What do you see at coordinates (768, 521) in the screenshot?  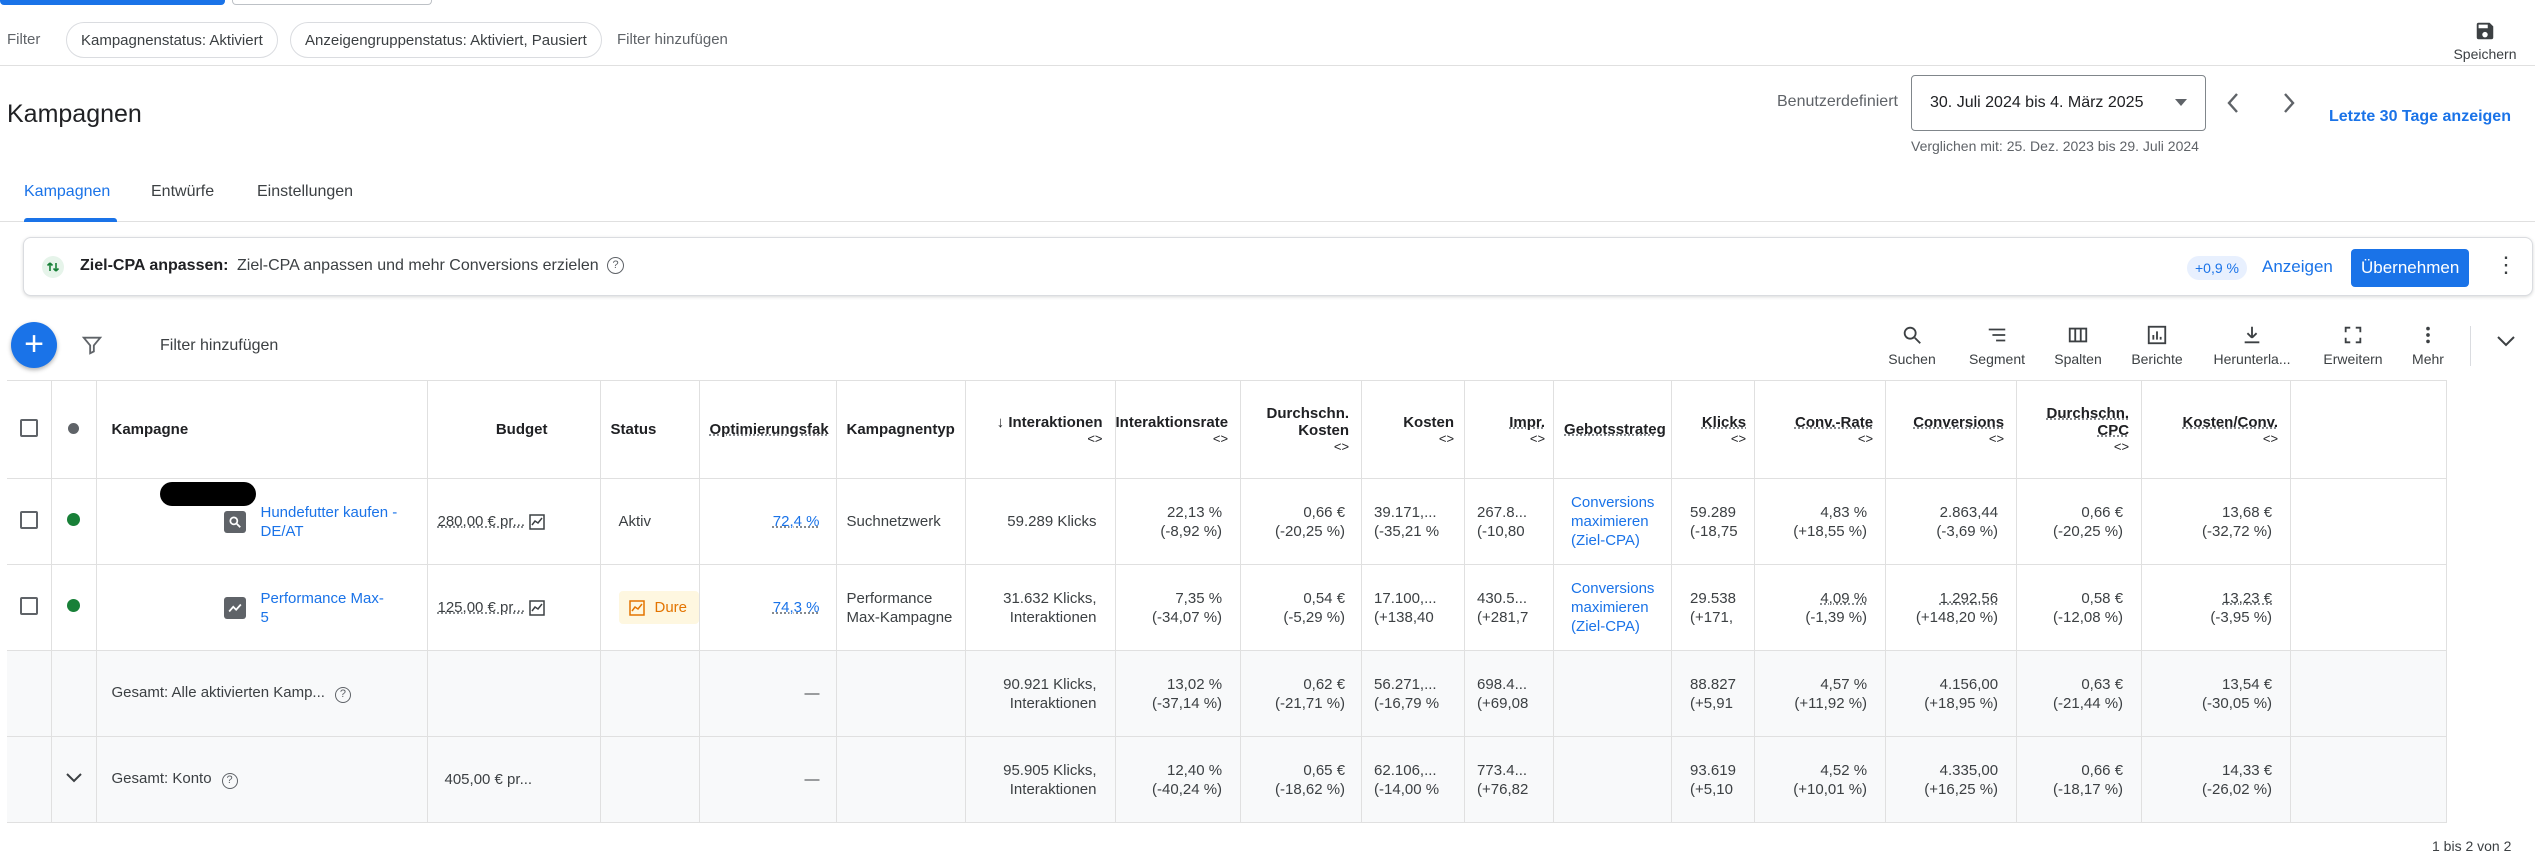 I see `optimization-score: 72,4 %` at bounding box center [768, 521].